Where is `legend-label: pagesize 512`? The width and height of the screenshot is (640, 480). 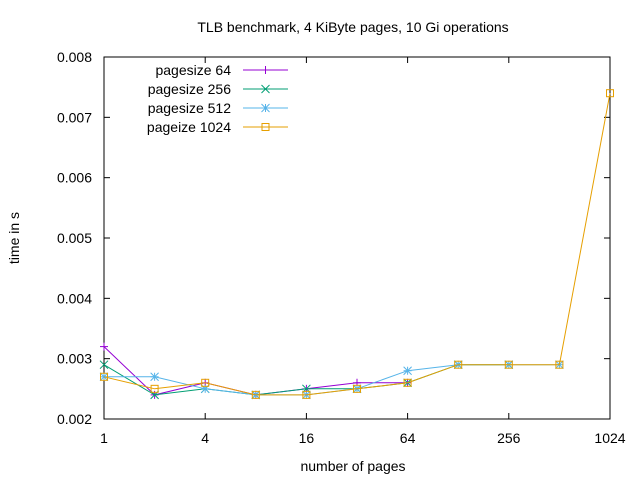
legend-label: pagesize 512 is located at coordinates (190, 108).